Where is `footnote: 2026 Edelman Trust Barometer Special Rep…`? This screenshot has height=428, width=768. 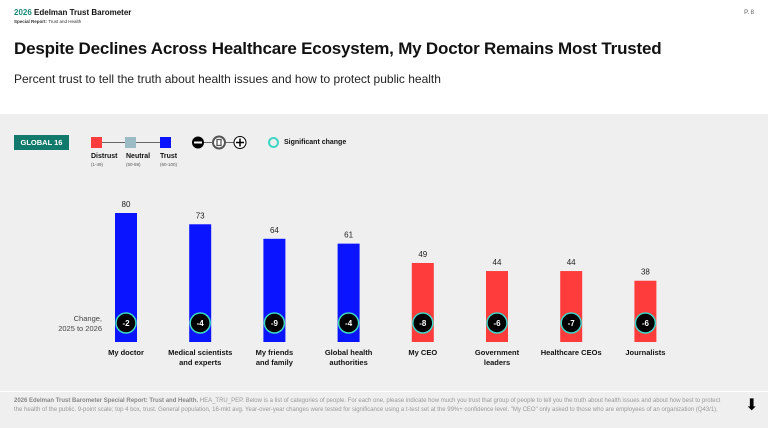
footnote: 2026 Edelman Trust Barometer Special Rep… is located at coordinates (371, 406).